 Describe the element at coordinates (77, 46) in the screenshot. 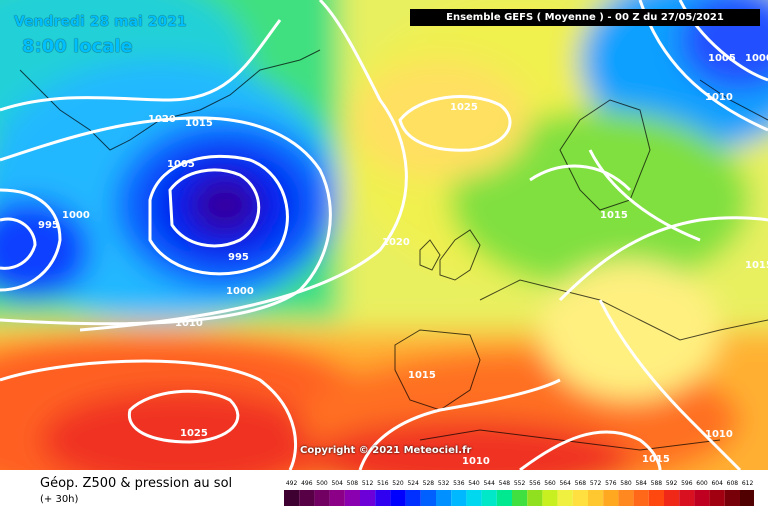

I see `local-time: 8:00 locale` at that location.